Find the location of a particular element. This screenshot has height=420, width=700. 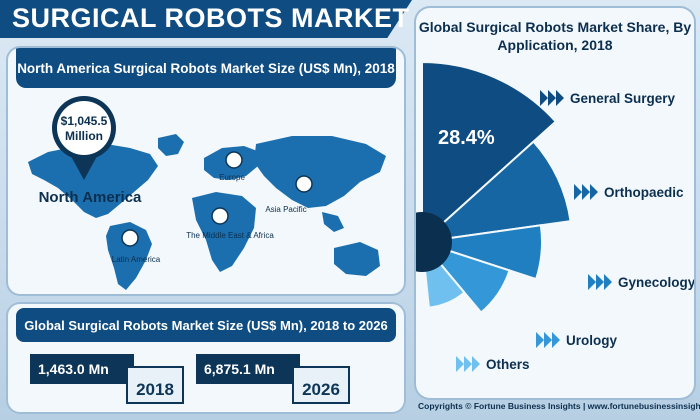

year-2026: 2026 is located at coordinates (321, 385).